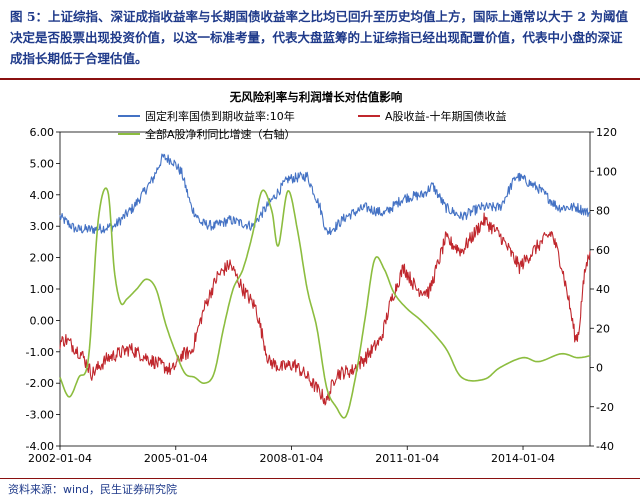 The height and width of the screenshot is (498, 640). Describe the element at coordinates (320, 478) in the screenshot. I see `bottom-divider` at that location.